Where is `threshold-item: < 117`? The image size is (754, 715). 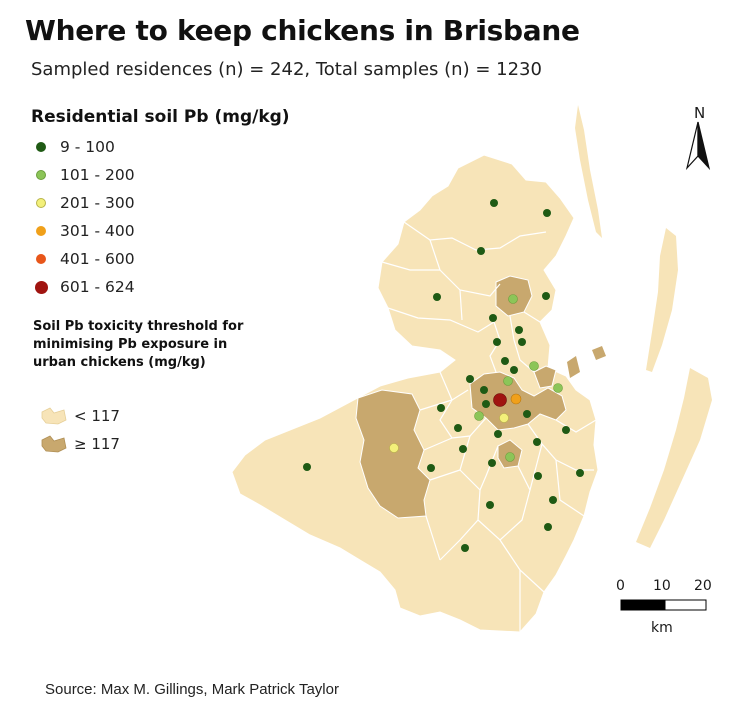
threshold-item: < 117 is located at coordinates (80, 416).